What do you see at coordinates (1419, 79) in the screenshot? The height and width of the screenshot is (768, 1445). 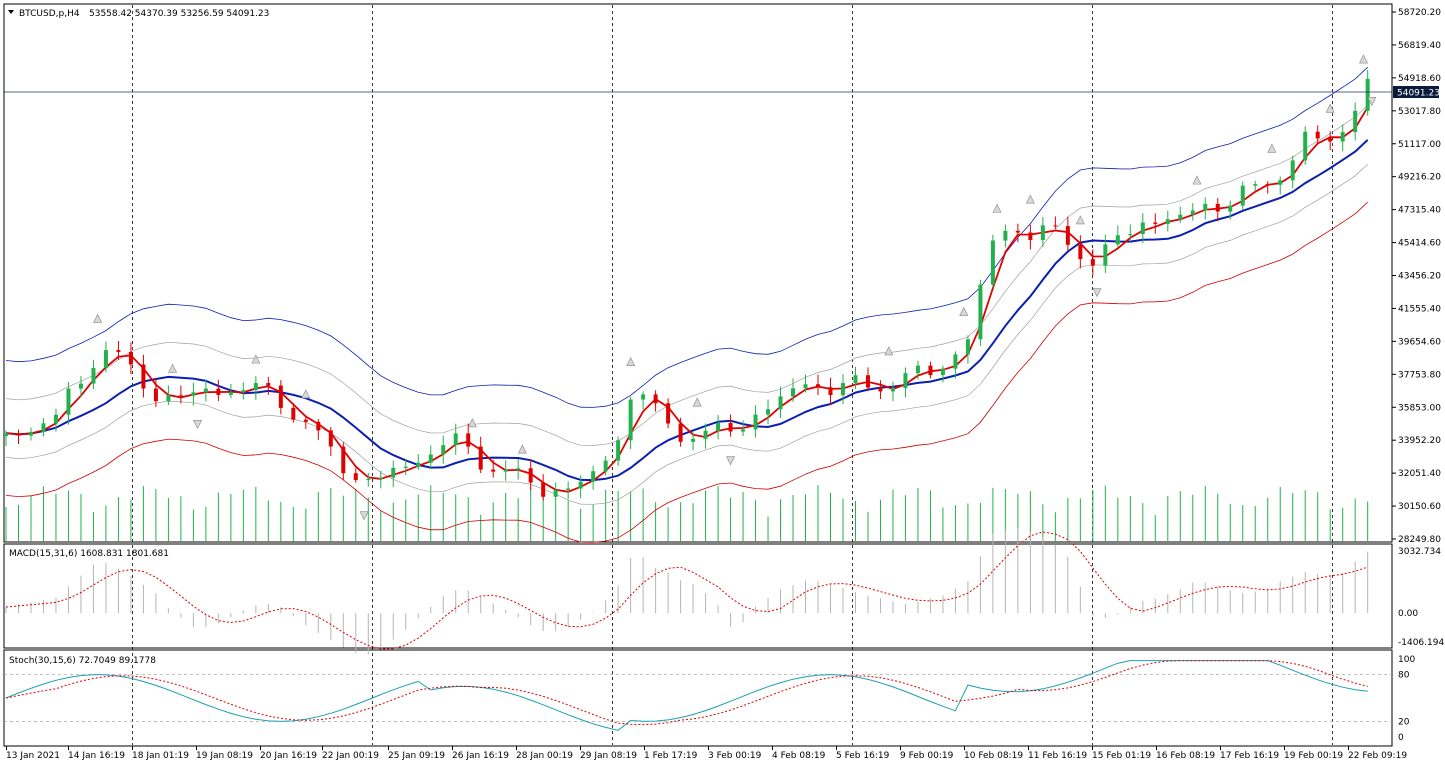 I see `price-label: 54918.60` at bounding box center [1419, 79].